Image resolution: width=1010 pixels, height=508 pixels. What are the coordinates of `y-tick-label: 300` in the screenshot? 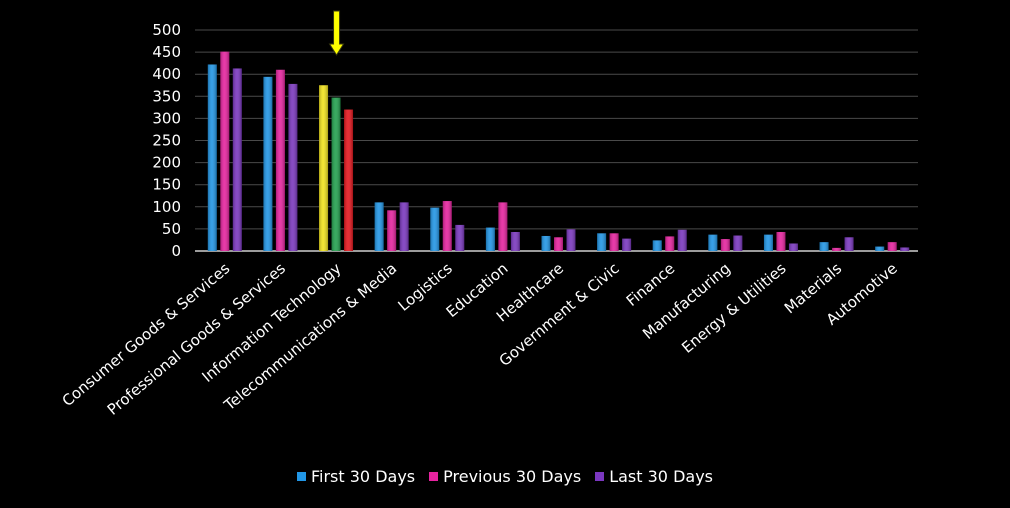 It's located at (166, 118).